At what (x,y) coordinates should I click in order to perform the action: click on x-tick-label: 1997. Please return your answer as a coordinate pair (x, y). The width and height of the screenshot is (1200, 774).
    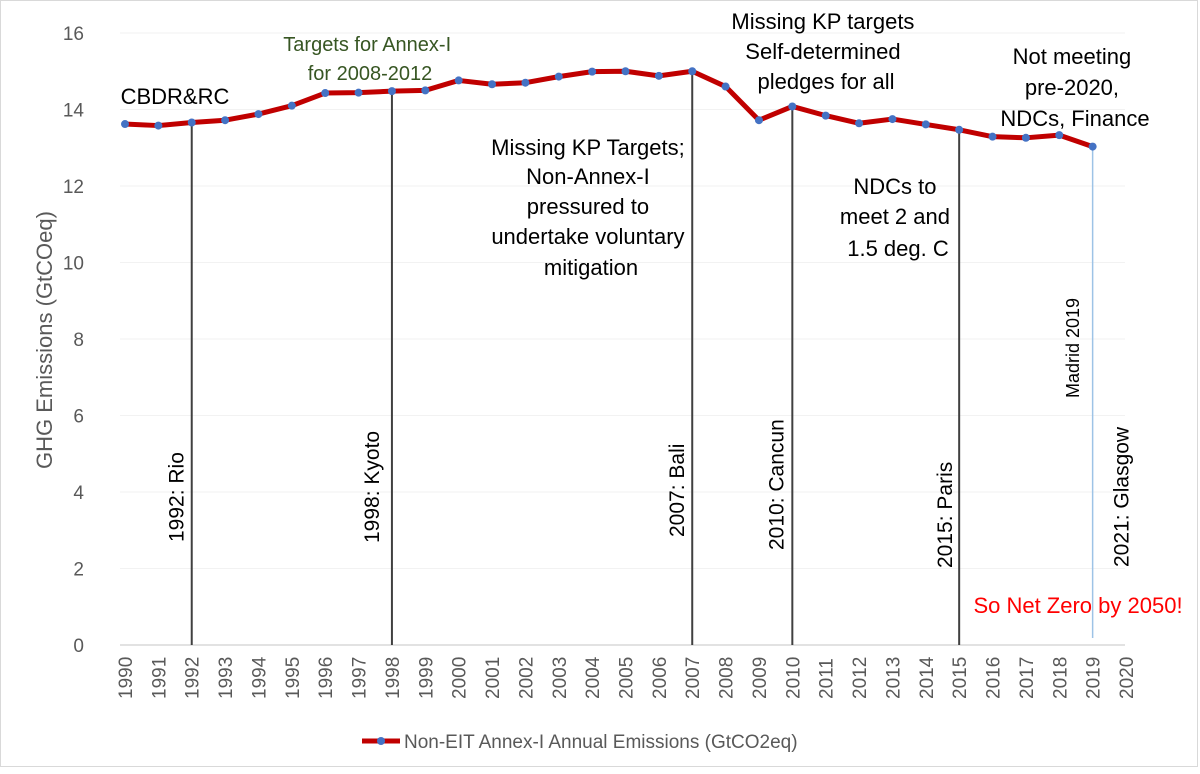
    Looking at the image, I should click on (360, 678).